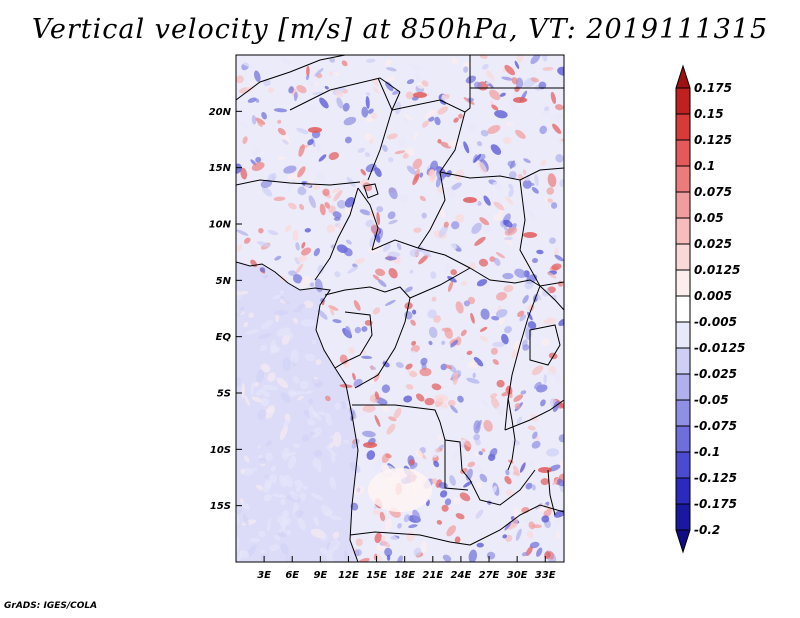  What do you see at coordinates (382, 343) in the screenshot?
I see `border-congo-drc` at bounding box center [382, 343].